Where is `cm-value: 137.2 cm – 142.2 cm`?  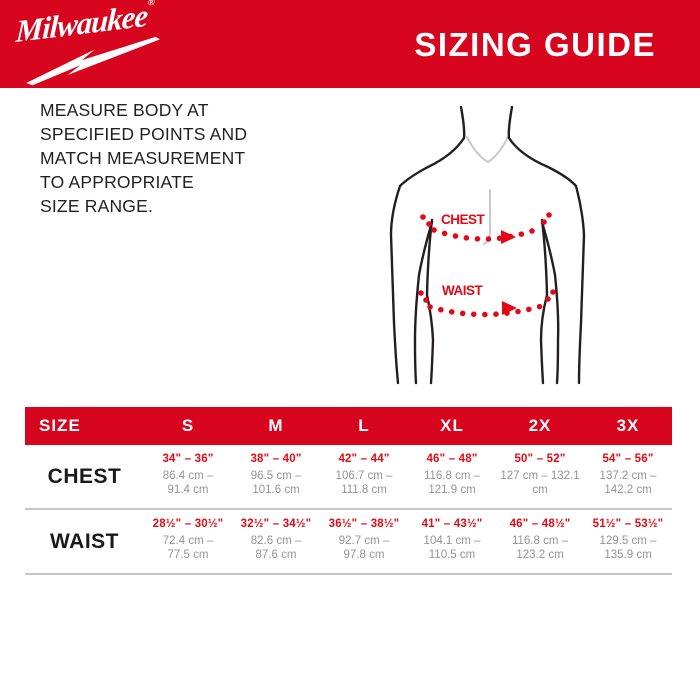
cm-value: 137.2 cm – 142.2 cm is located at coordinates (628, 483).